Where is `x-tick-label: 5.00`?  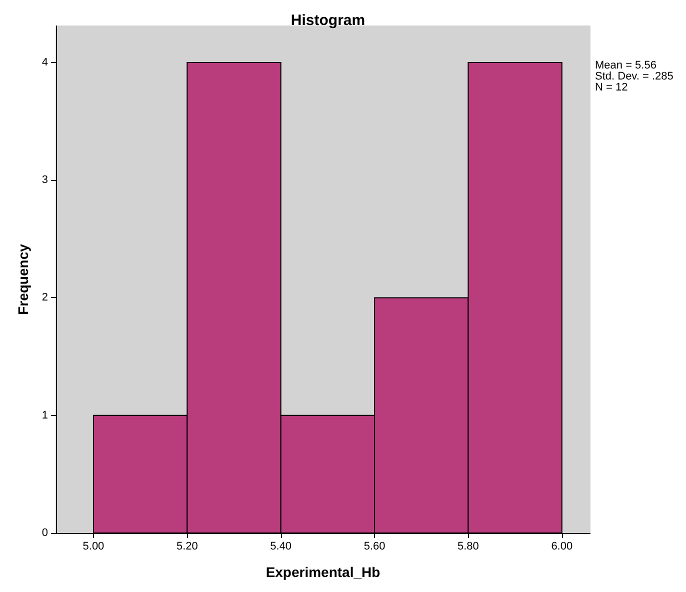 x-tick-label: 5.00 is located at coordinates (93, 546).